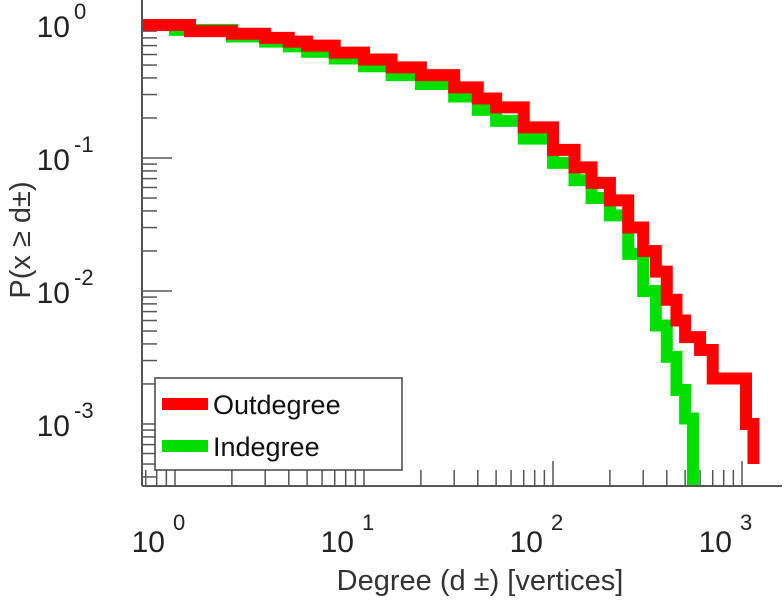 Image resolution: width=784 pixels, height=600 pixels. What do you see at coordinates (480, 581) in the screenshot?
I see `x-axis-title: Degree (d ±) [vertices]` at bounding box center [480, 581].